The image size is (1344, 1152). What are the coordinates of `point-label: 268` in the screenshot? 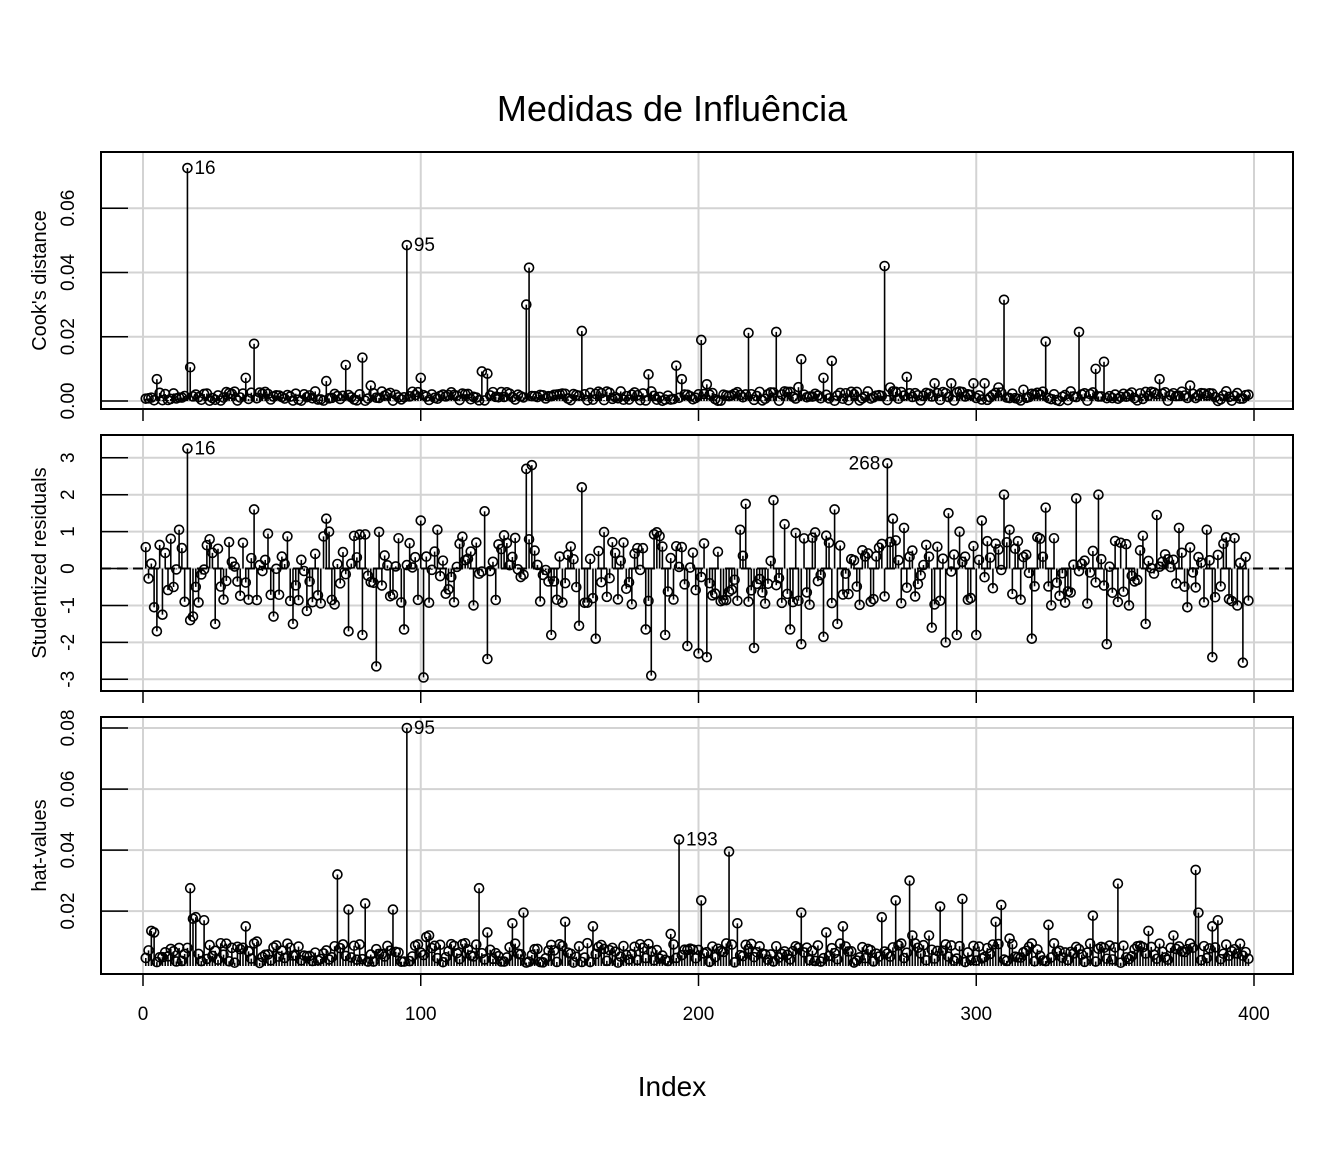 It's located at (865, 463).